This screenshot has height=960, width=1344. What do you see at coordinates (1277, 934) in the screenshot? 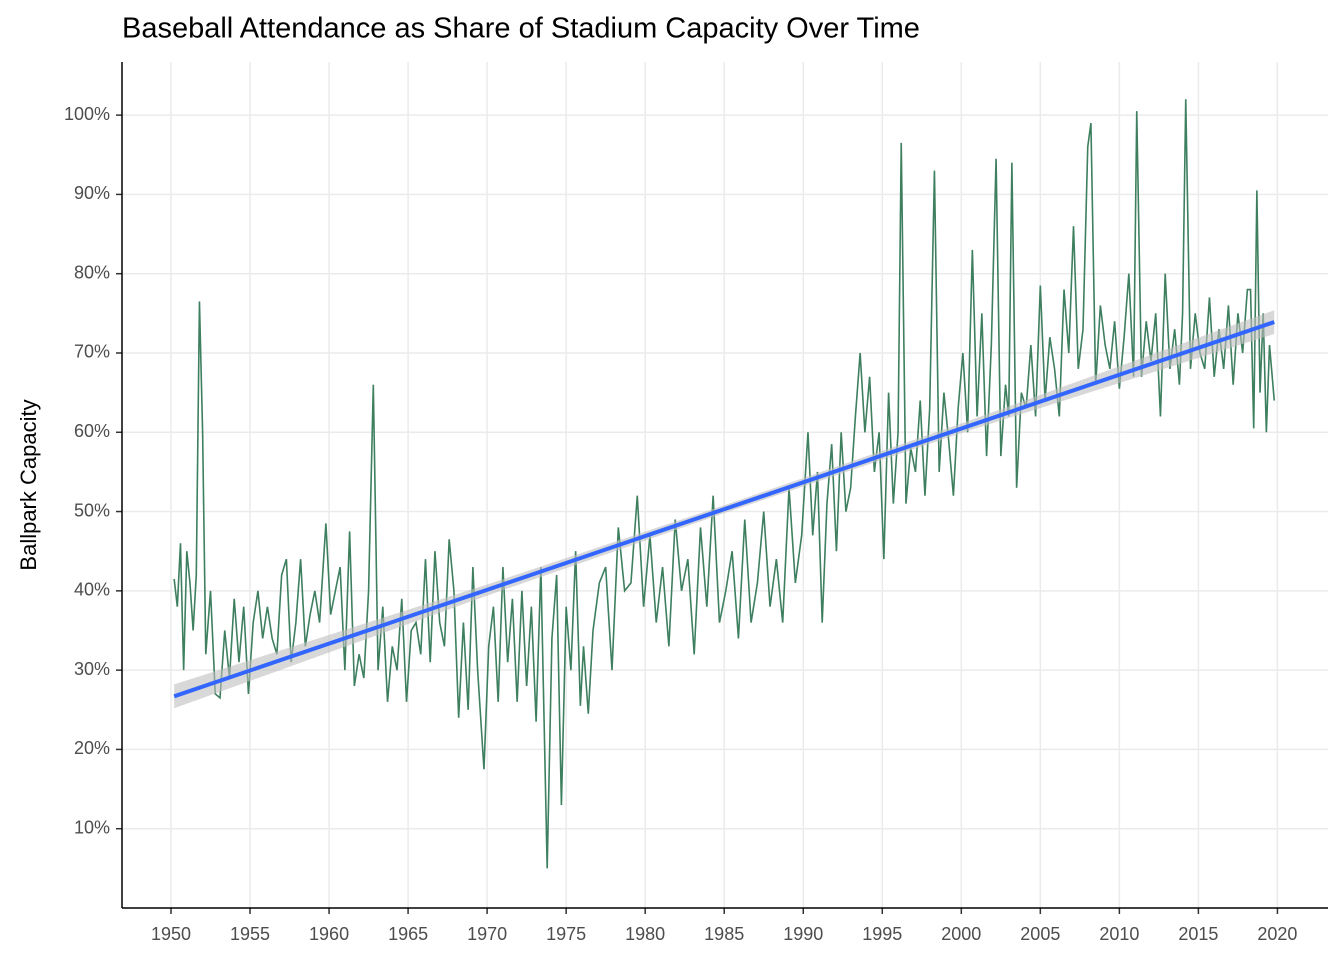
I see `x-tick-label: 2020` at bounding box center [1277, 934].